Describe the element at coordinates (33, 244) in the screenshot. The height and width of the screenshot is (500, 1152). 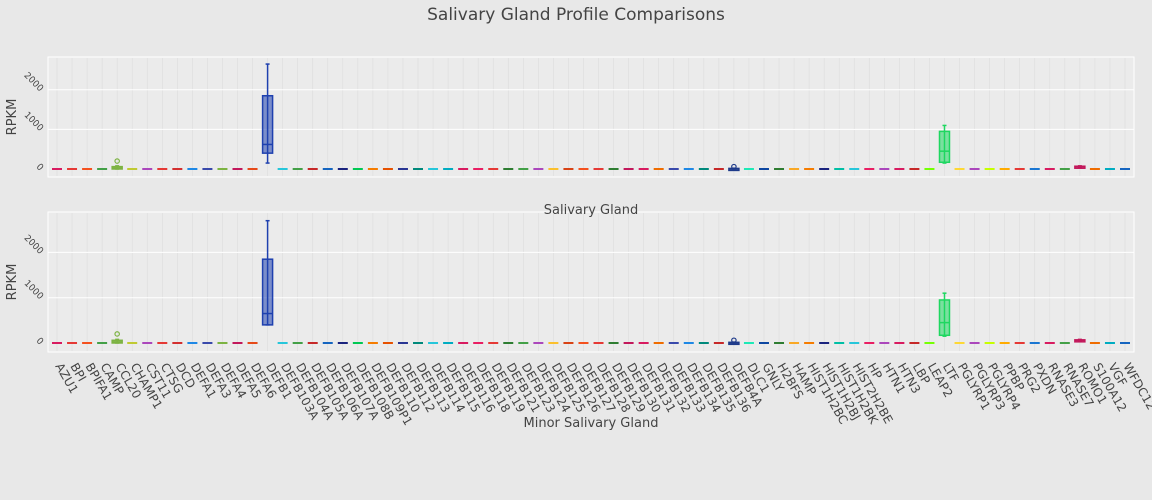
I see `panel-2-ytick-label: 2000` at that location.